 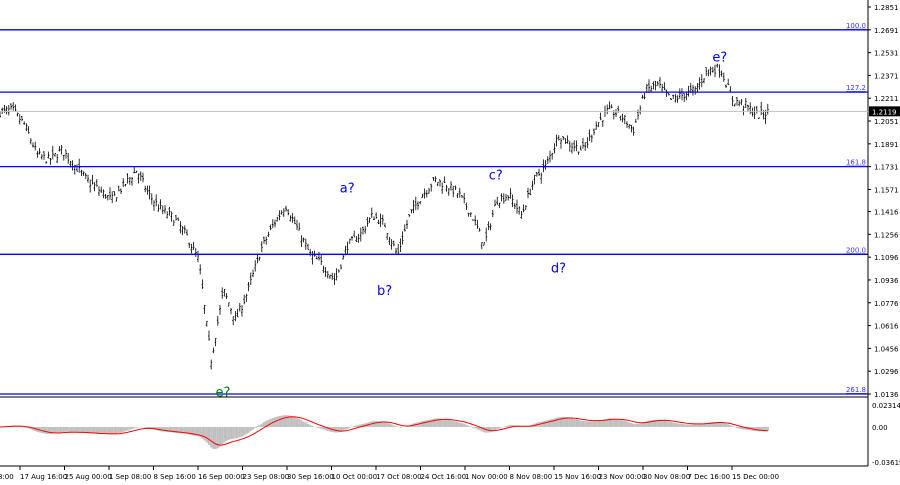 I want to click on time-tick-label: 24 Oct 16:00, so click(x=444, y=477).